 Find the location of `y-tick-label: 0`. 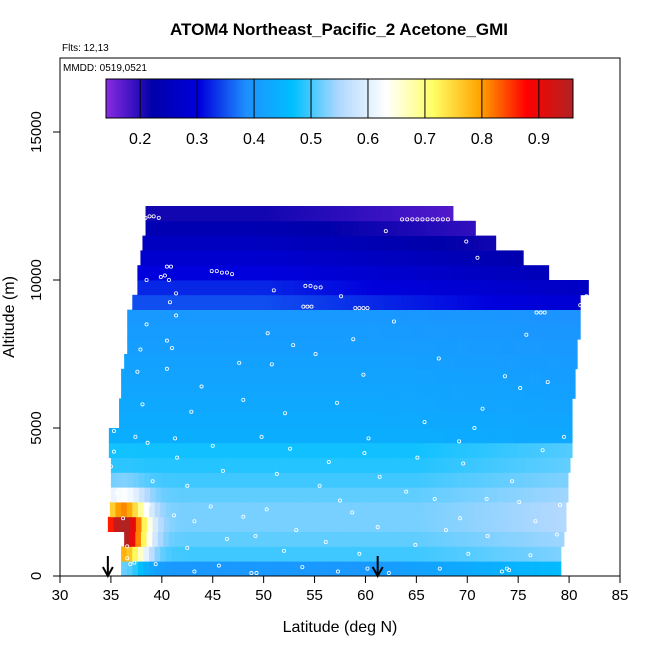

y-tick-label: 0 is located at coordinates (36, 576).